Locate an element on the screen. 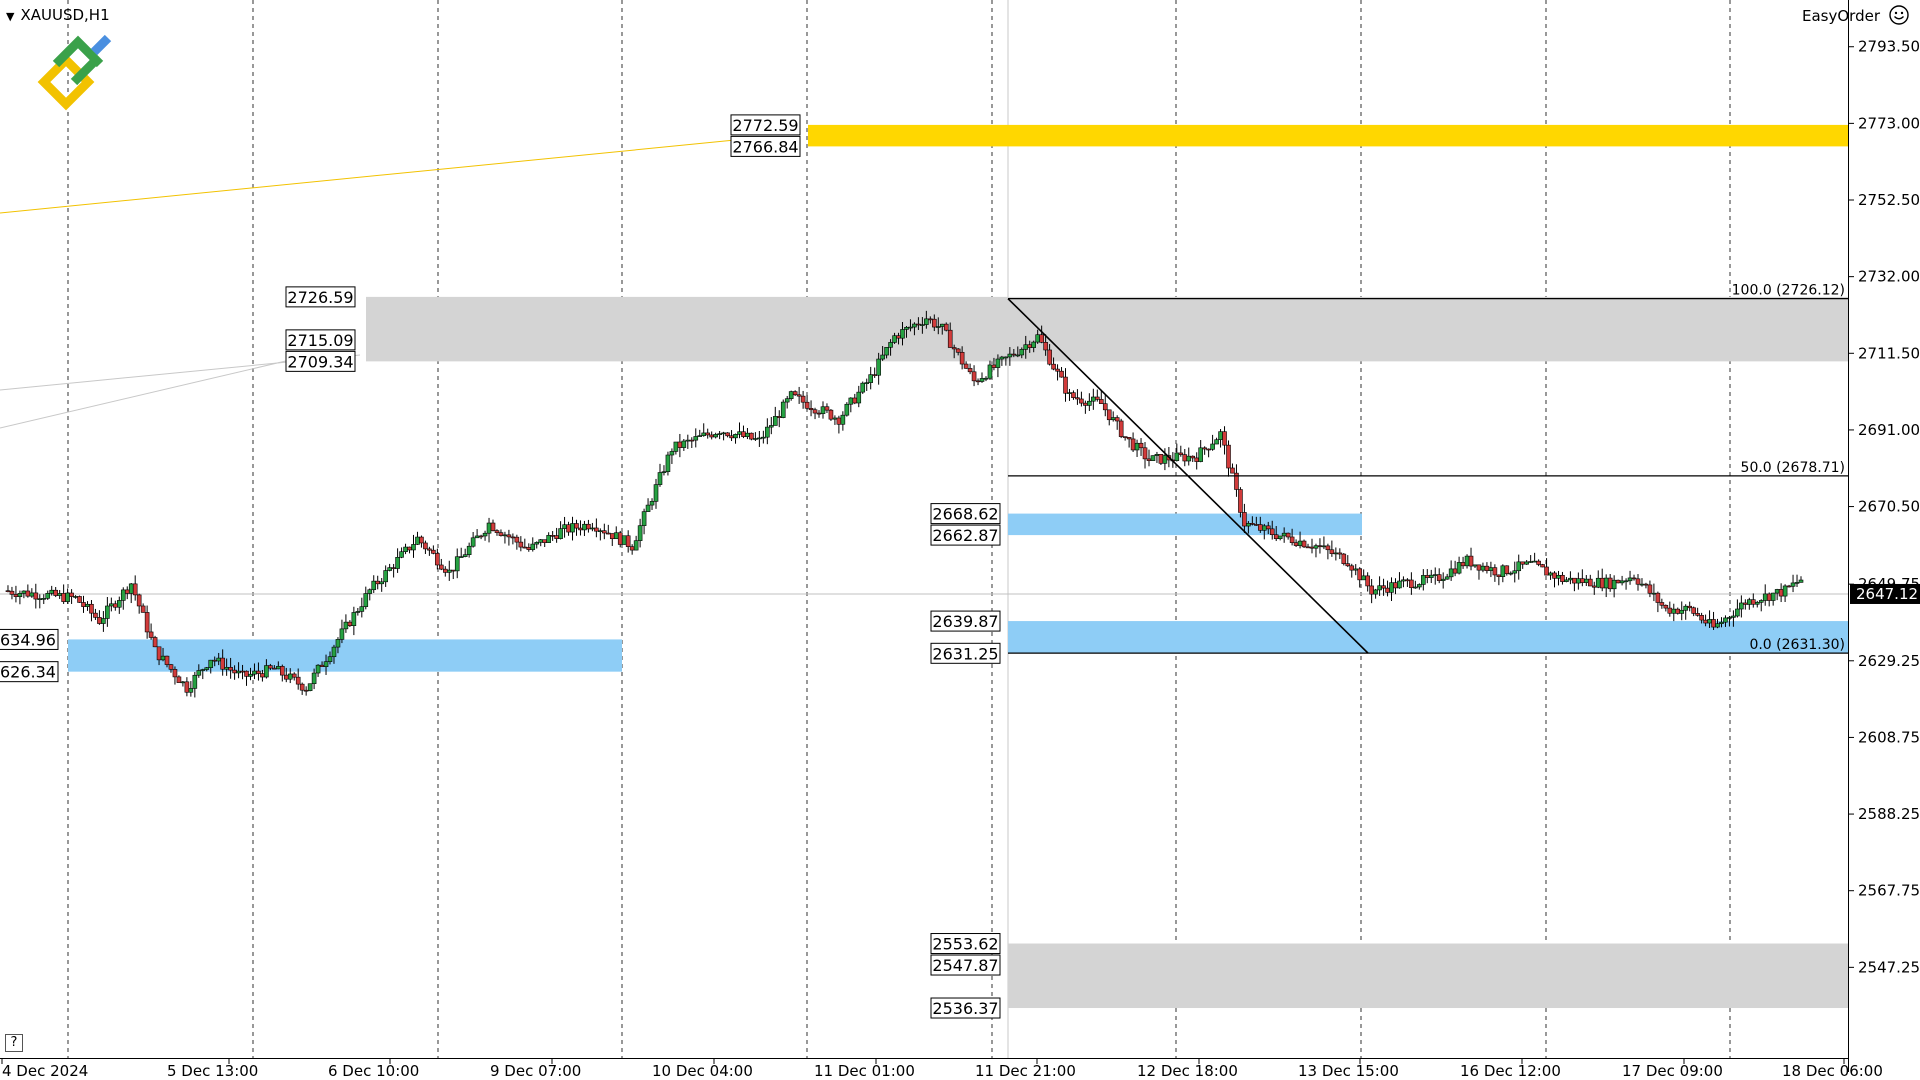 Image resolution: width=1920 pixels, height=1080 pixels. y-tick-label: 2608.75 is located at coordinates (1889, 737).